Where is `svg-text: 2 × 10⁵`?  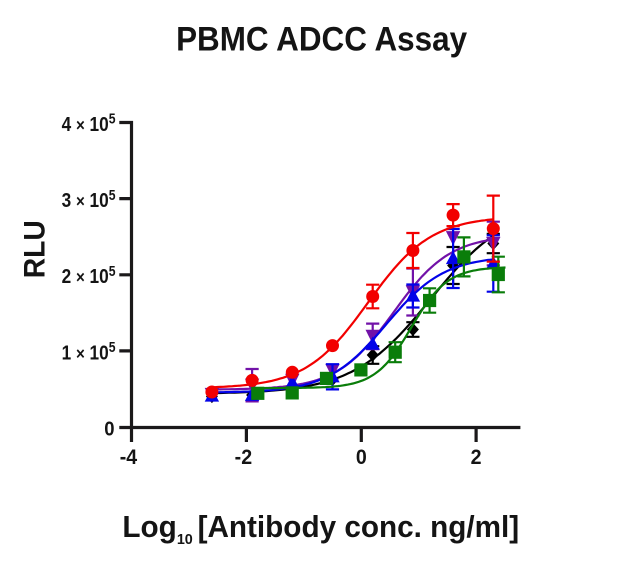 svg-text: 2 × 10⁵ is located at coordinates (89, 276).